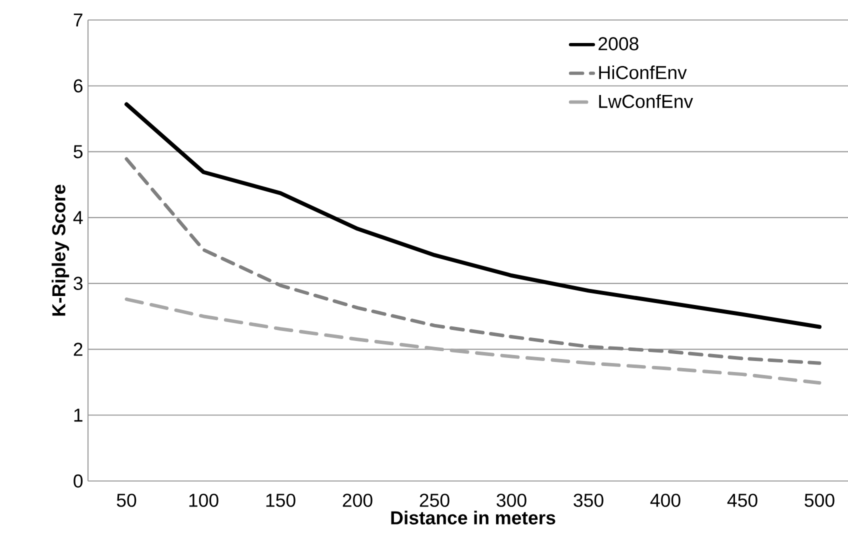 This screenshot has width=848, height=560. What do you see at coordinates (281, 500) in the screenshot?
I see `x-tick-label: 150` at bounding box center [281, 500].